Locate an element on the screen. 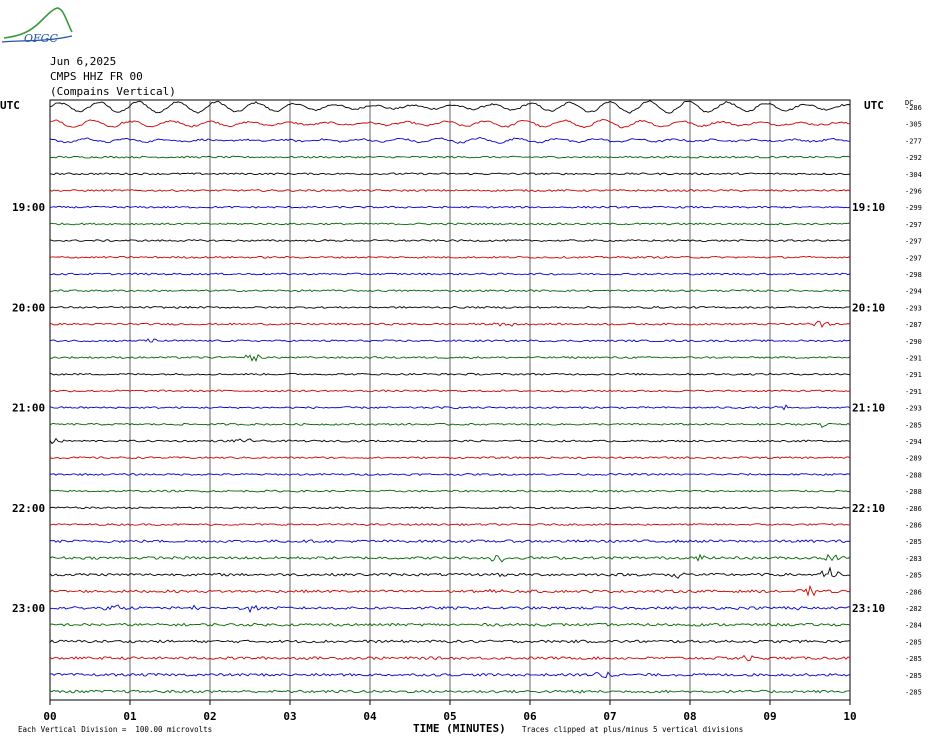 The image size is (930, 744). ofgc-logo: OFGC is located at coordinates (37, 26).